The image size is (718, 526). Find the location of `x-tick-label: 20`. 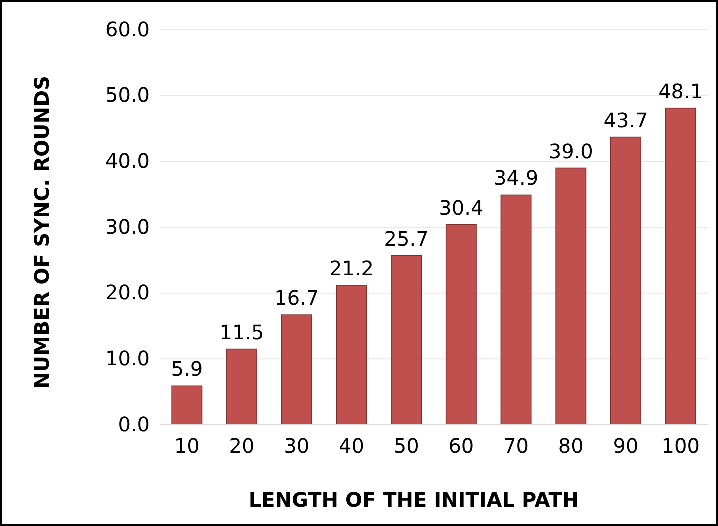

x-tick-label: 20 is located at coordinates (242, 446).